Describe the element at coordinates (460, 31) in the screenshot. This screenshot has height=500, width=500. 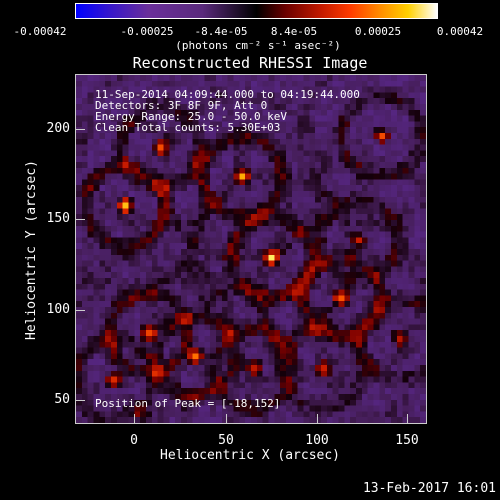
I see `colorbar-tick: 0.00042` at that location.